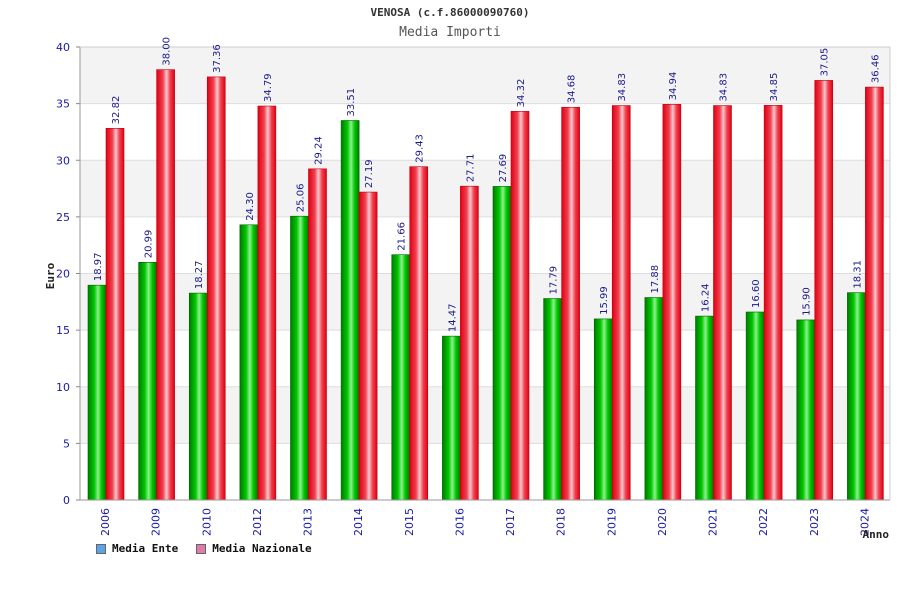 The height and width of the screenshot is (600, 900). I want to click on y-tick-label: 0, so click(66, 500).